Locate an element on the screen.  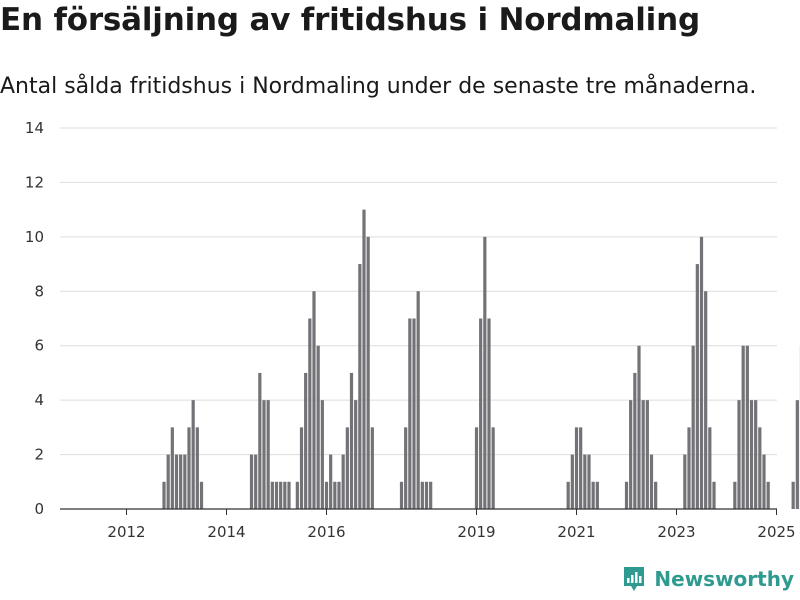
x-tick-label: 2019 is located at coordinates (476, 532).